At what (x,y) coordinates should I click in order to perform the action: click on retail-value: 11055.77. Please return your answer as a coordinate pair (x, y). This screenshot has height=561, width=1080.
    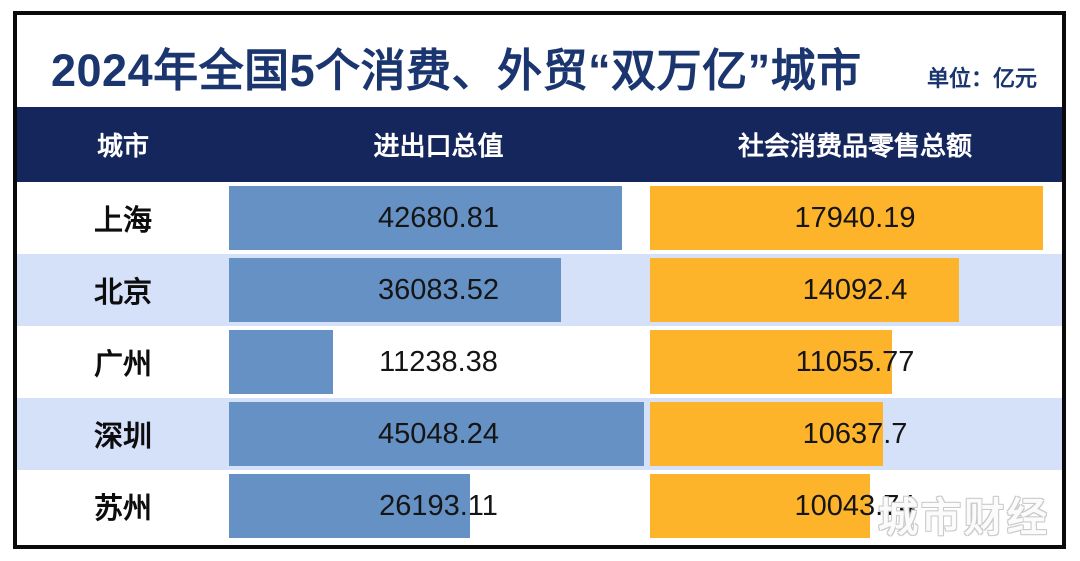
    Looking at the image, I should click on (855, 361).